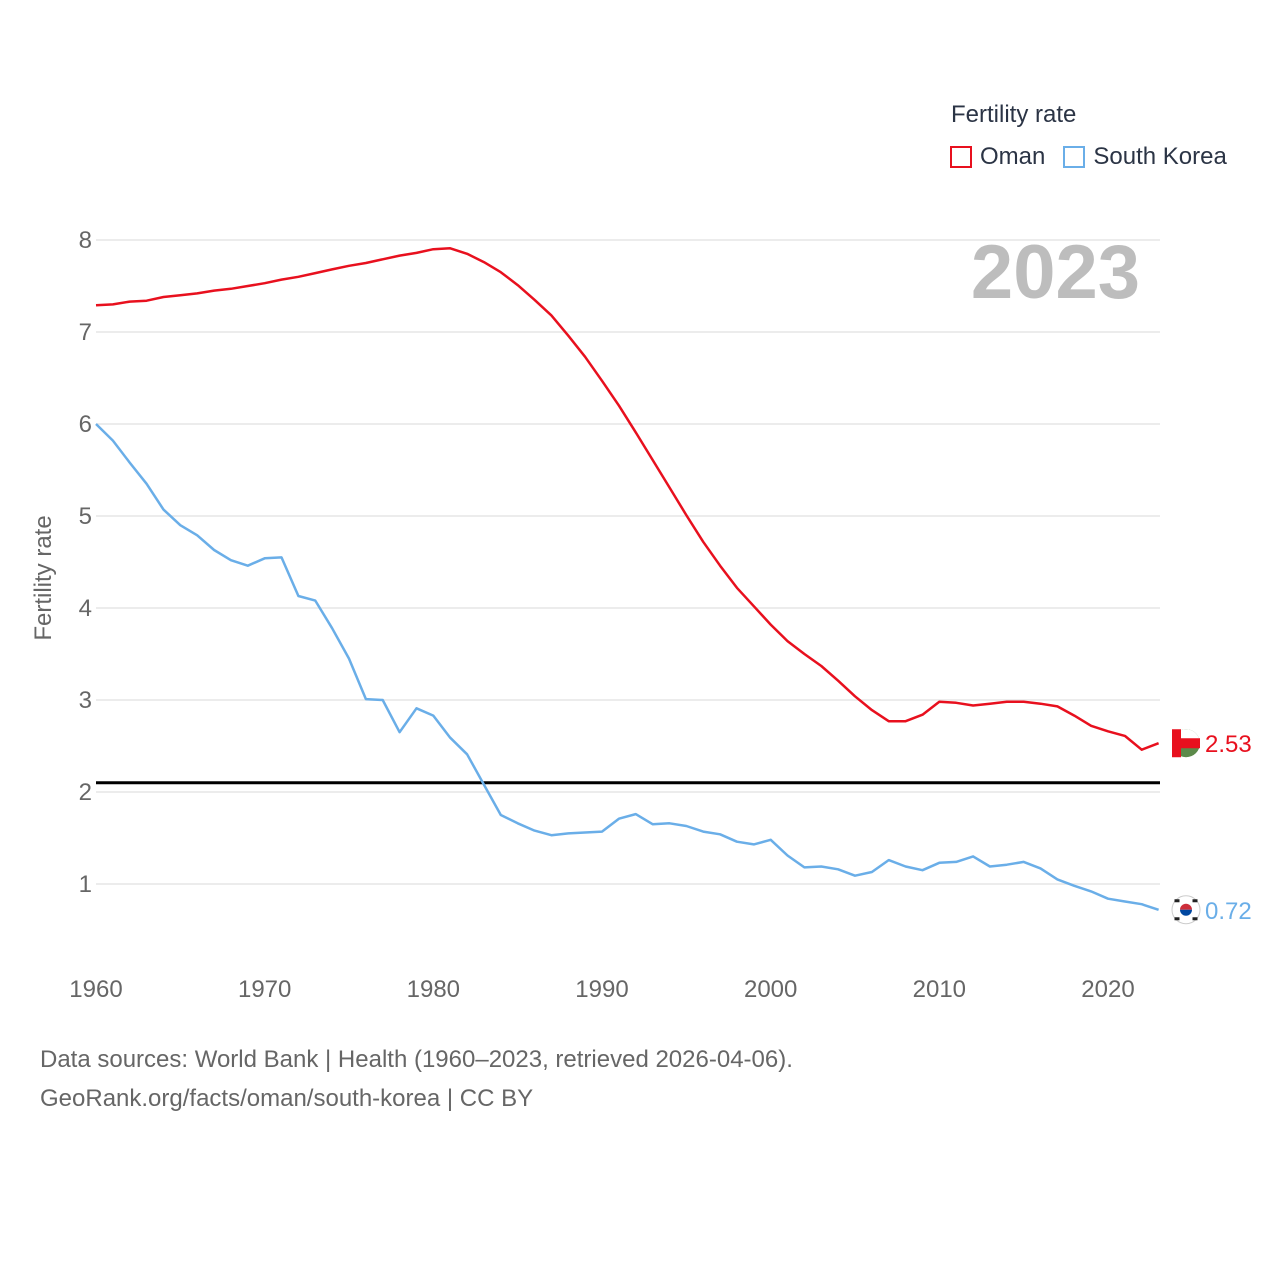 This screenshot has height=1280, width=1280. What do you see at coordinates (85, 516) in the screenshot?
I see `y-tick-label-5: 5` at bounding box center [85, 516].